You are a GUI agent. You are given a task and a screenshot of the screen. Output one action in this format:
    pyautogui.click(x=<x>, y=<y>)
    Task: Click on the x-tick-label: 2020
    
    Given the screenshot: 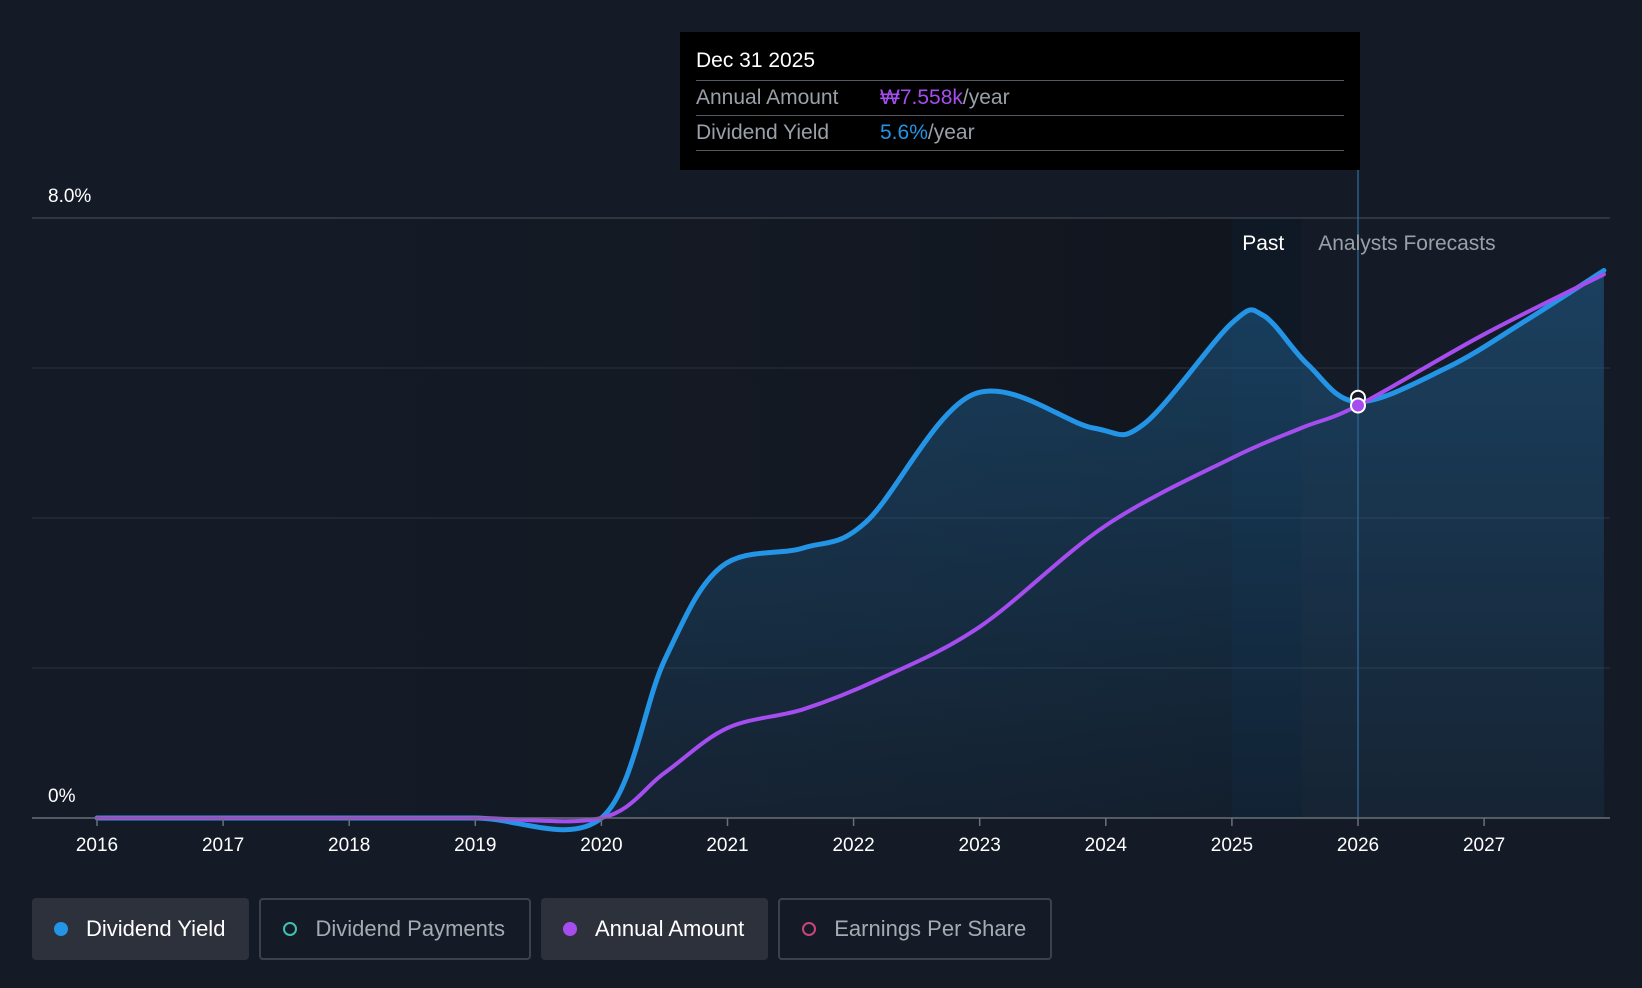 What is the action you would take?
    pyautogui.click(x=601, y=845)
    